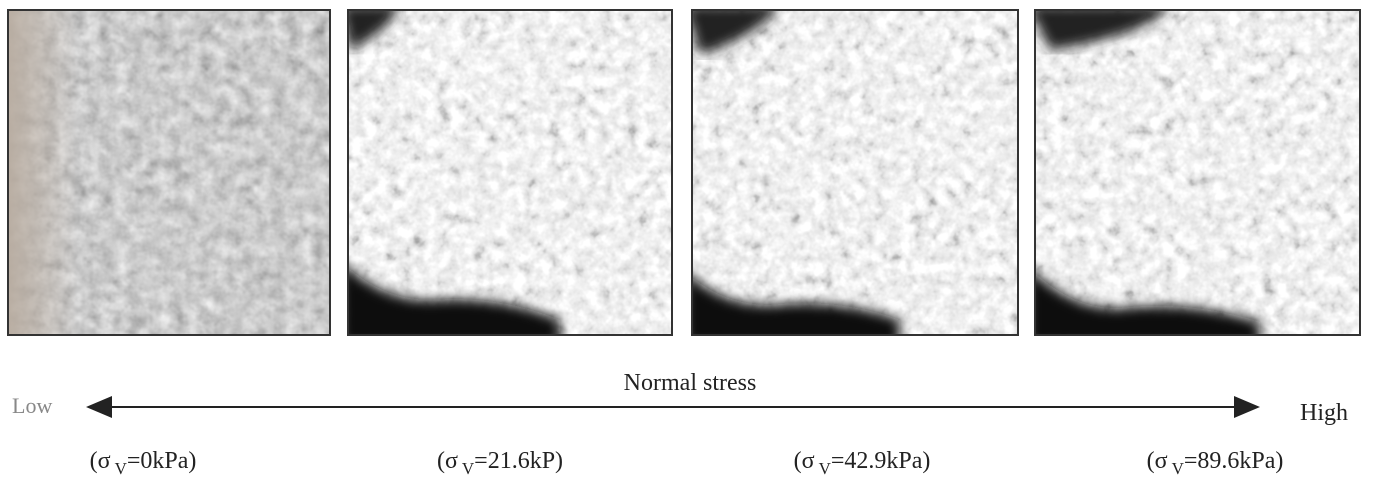 This screenshot has height=480, width=1373. Describe the element at coordinates (518, 461) in the screenshot. I see `caption-rest: =21.6kP)` at that location.